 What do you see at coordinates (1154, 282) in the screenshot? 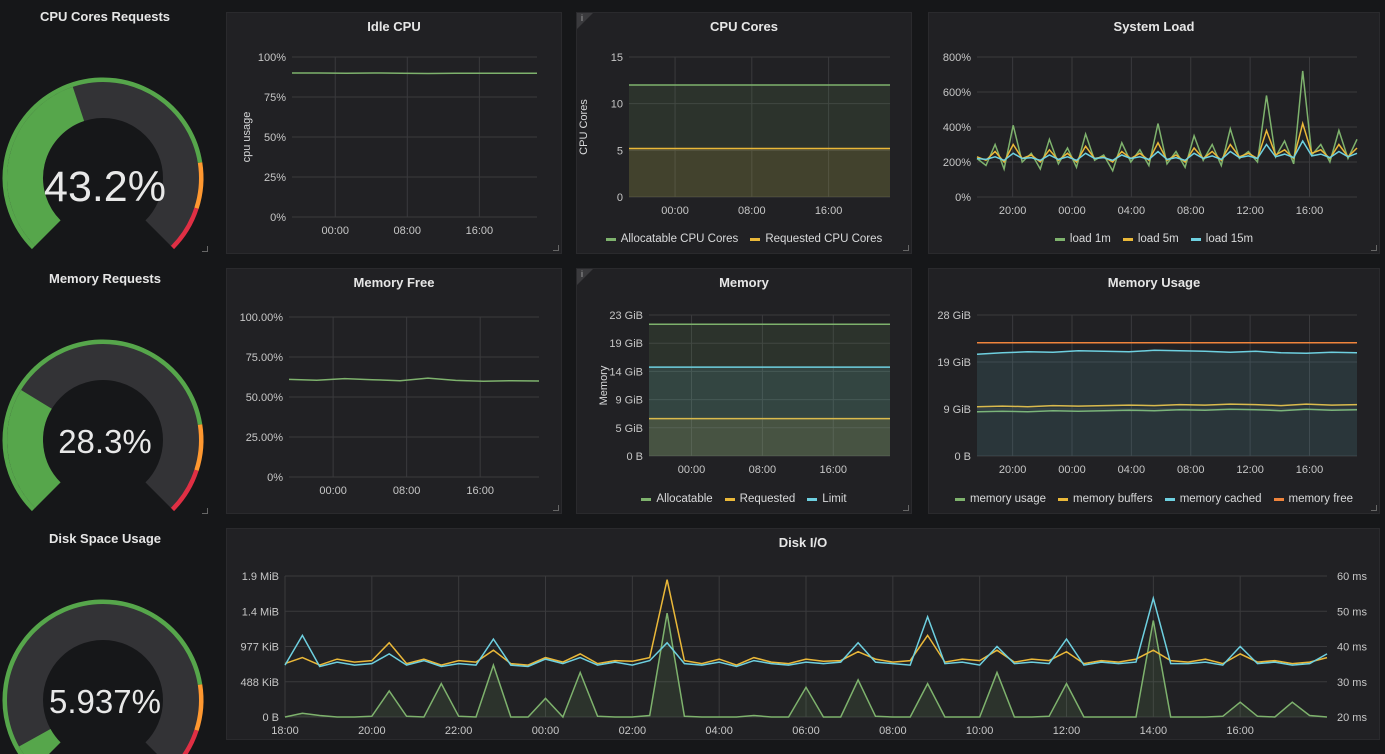
I see `panel-title: Memory Usage` at bounding box center [1154, 282].